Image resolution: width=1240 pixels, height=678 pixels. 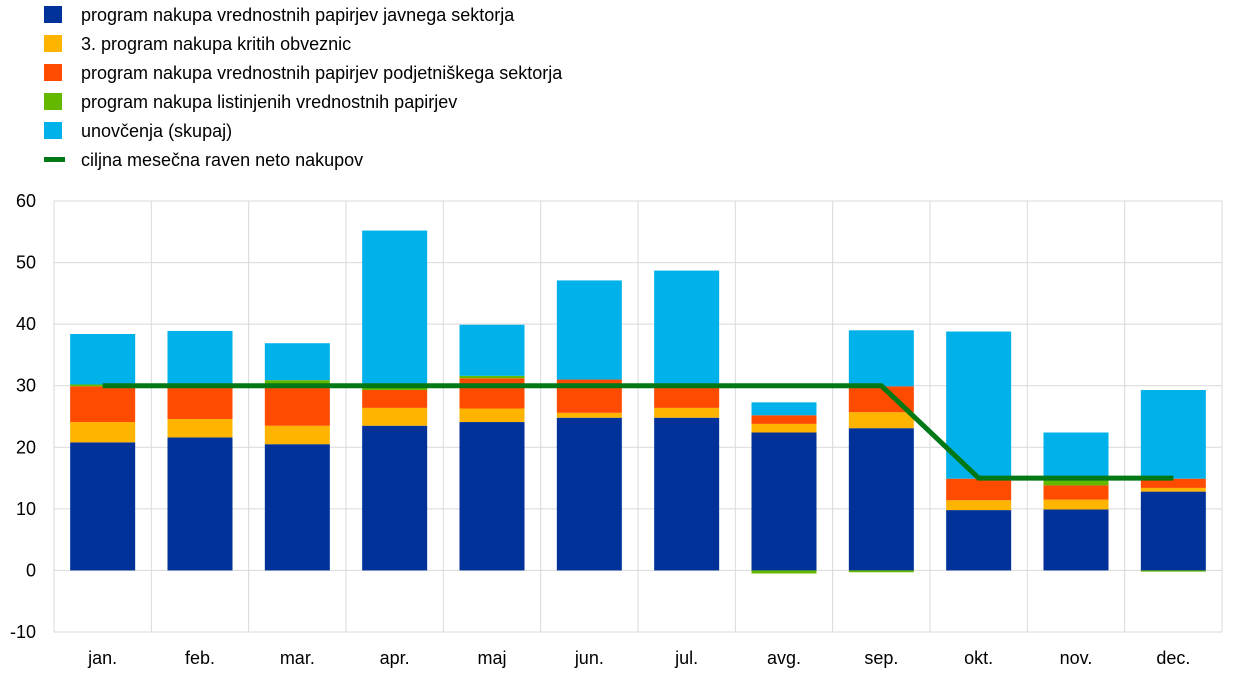 What do you see at coordinates (23, 416) in the screenshot?
I see `y-axis: -10 0 10 20 30 40 50 60` at bounding box center [23, 416].